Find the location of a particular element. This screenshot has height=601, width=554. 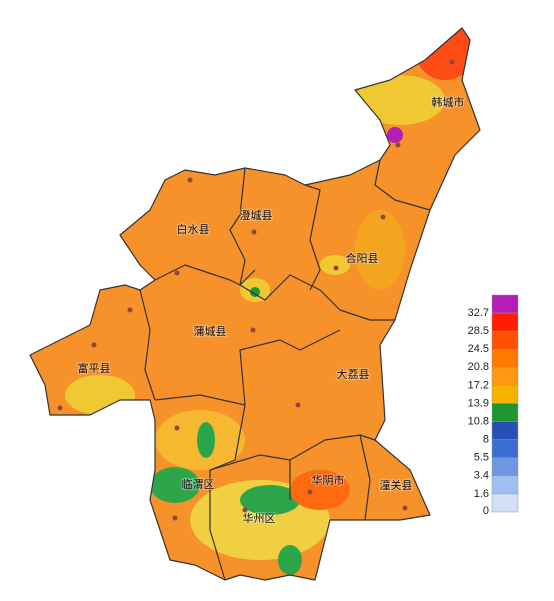

legend-label: 13.9 is located at coordinates (478, 403).